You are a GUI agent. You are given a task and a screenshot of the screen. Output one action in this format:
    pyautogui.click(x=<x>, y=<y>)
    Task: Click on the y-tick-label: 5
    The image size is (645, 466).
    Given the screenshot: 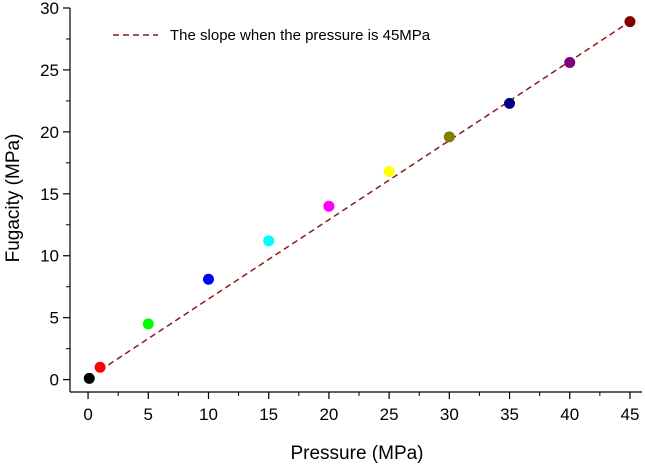 What is the action you would take?
    pyautogui.click(x=54, y=318)
    